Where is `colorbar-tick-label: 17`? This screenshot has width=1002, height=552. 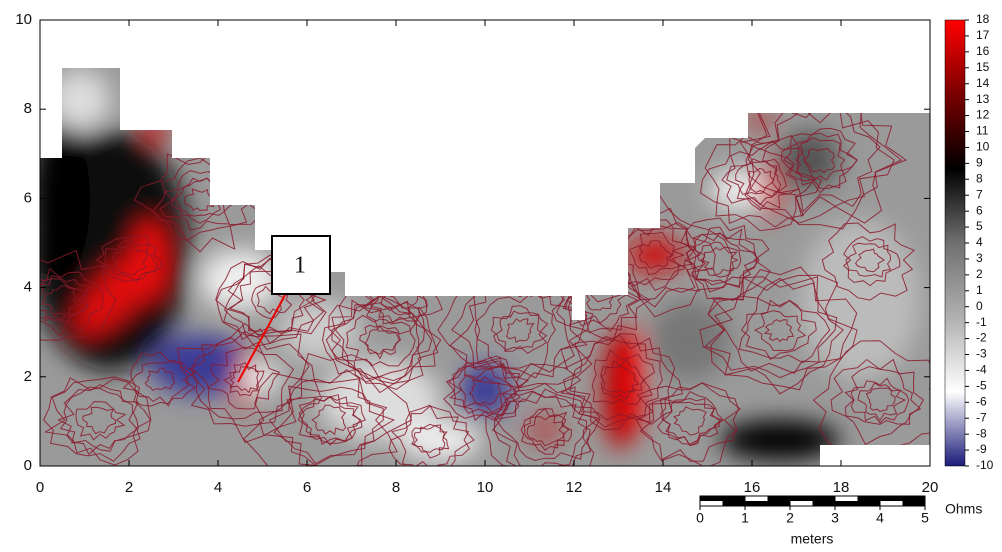
colorbar-tick-label: 17 is located at coordinates (983, 35).